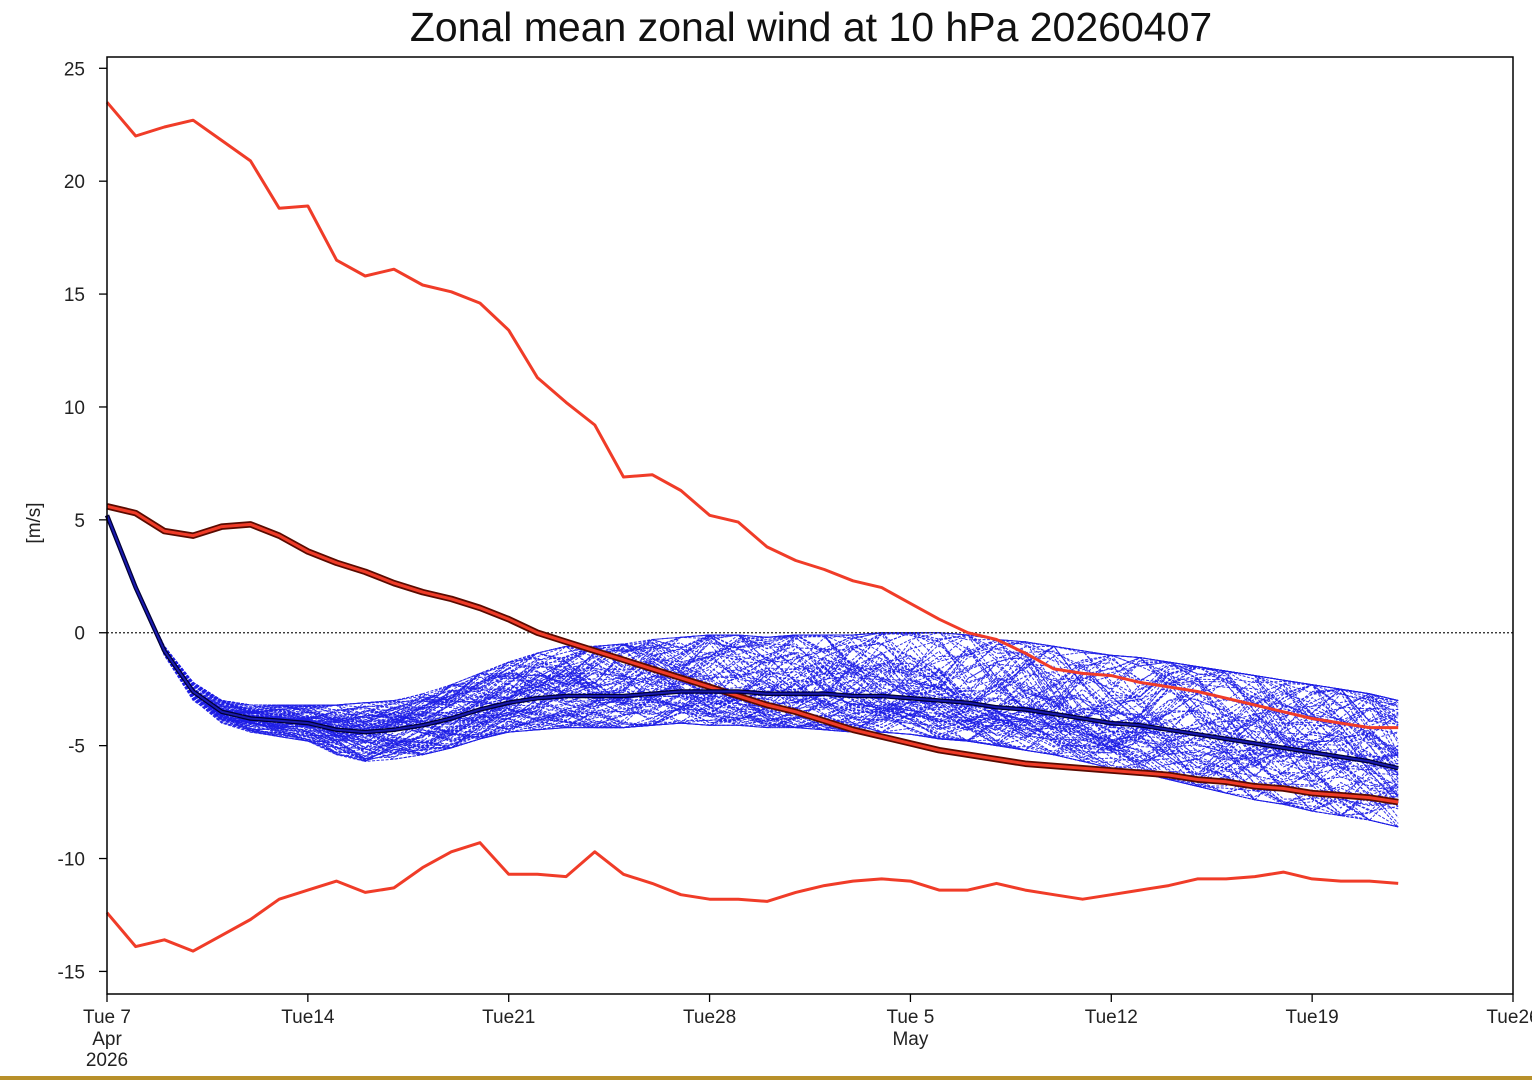  What do you see at coordinates (766, 1078) in the screenshot?
I see `bottom-border` at bounding box center [766, 1078].